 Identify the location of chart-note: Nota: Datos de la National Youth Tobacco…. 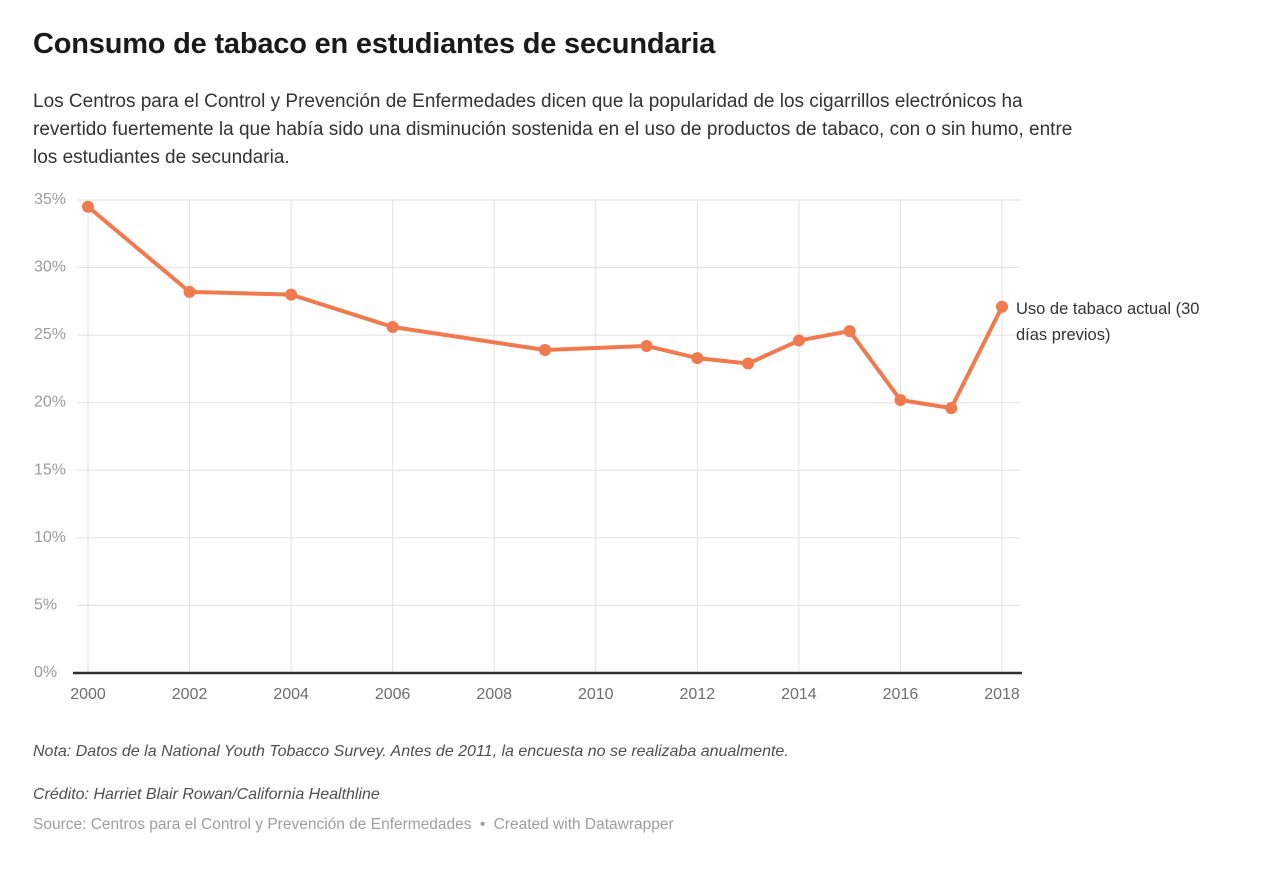
(411, 751).